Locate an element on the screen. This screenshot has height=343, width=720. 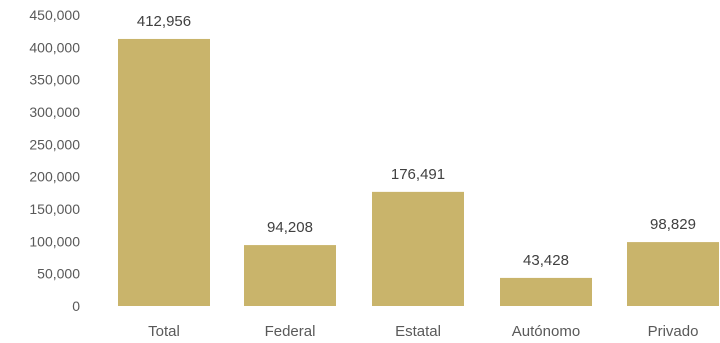
y-tick-label: 250,000 is located at coordinates (54, 144).